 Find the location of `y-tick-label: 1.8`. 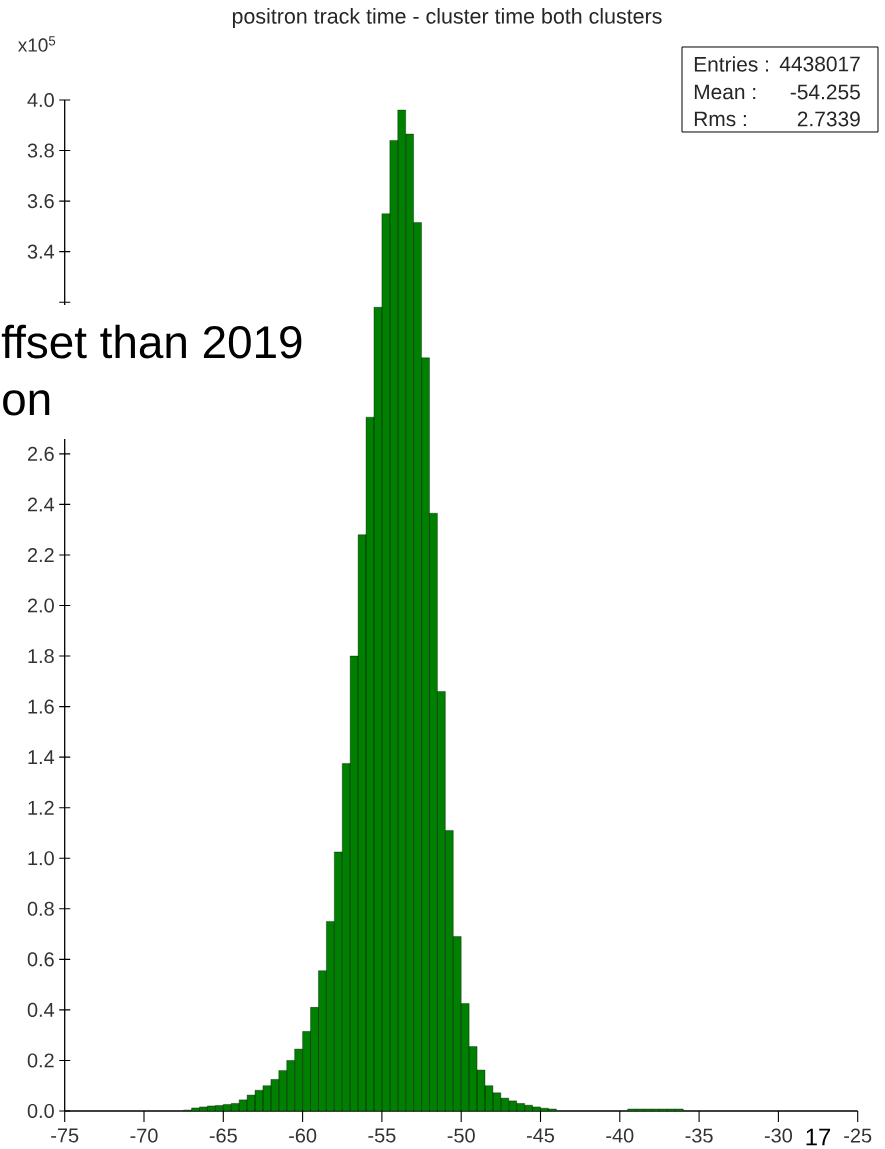

y-tick-label: 1.8 is located at coordinates (41, 656).